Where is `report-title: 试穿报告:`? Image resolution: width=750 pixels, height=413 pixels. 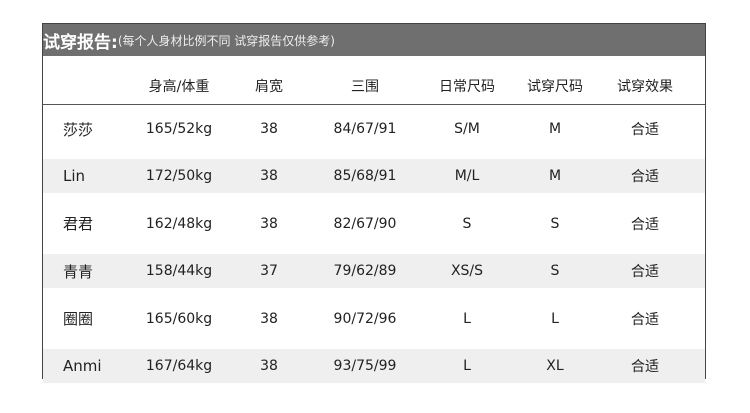 report-title: 试穿报告: is located at coordinates (80, 42).